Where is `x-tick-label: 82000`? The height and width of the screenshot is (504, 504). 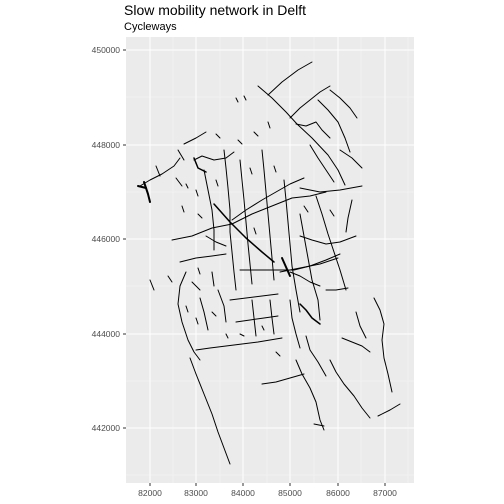 x-tick-label: 82000 is located at coordinates (150, 493).